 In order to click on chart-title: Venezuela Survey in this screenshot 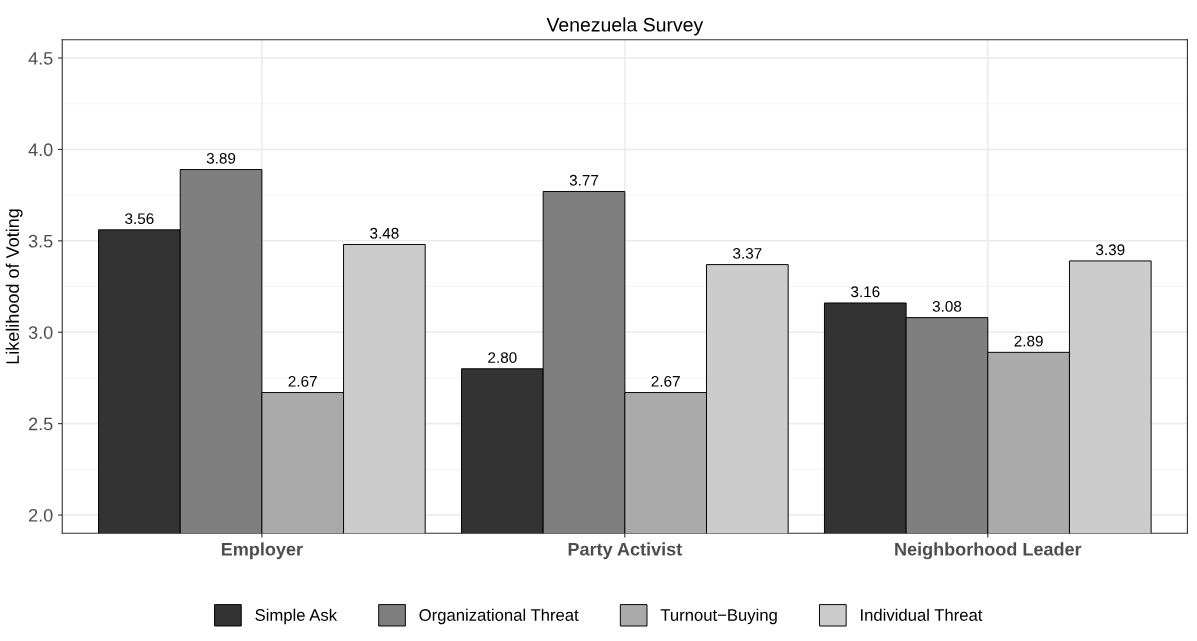, I will do `click(625, 26)`.